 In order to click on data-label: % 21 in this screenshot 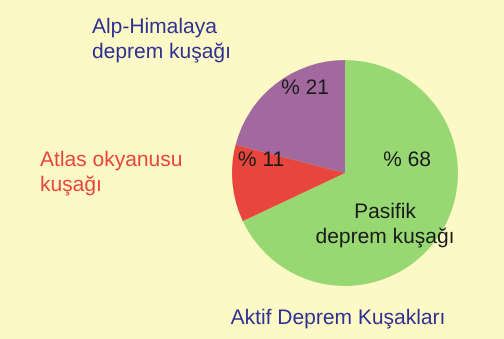, I will do `click(305, 87)`.